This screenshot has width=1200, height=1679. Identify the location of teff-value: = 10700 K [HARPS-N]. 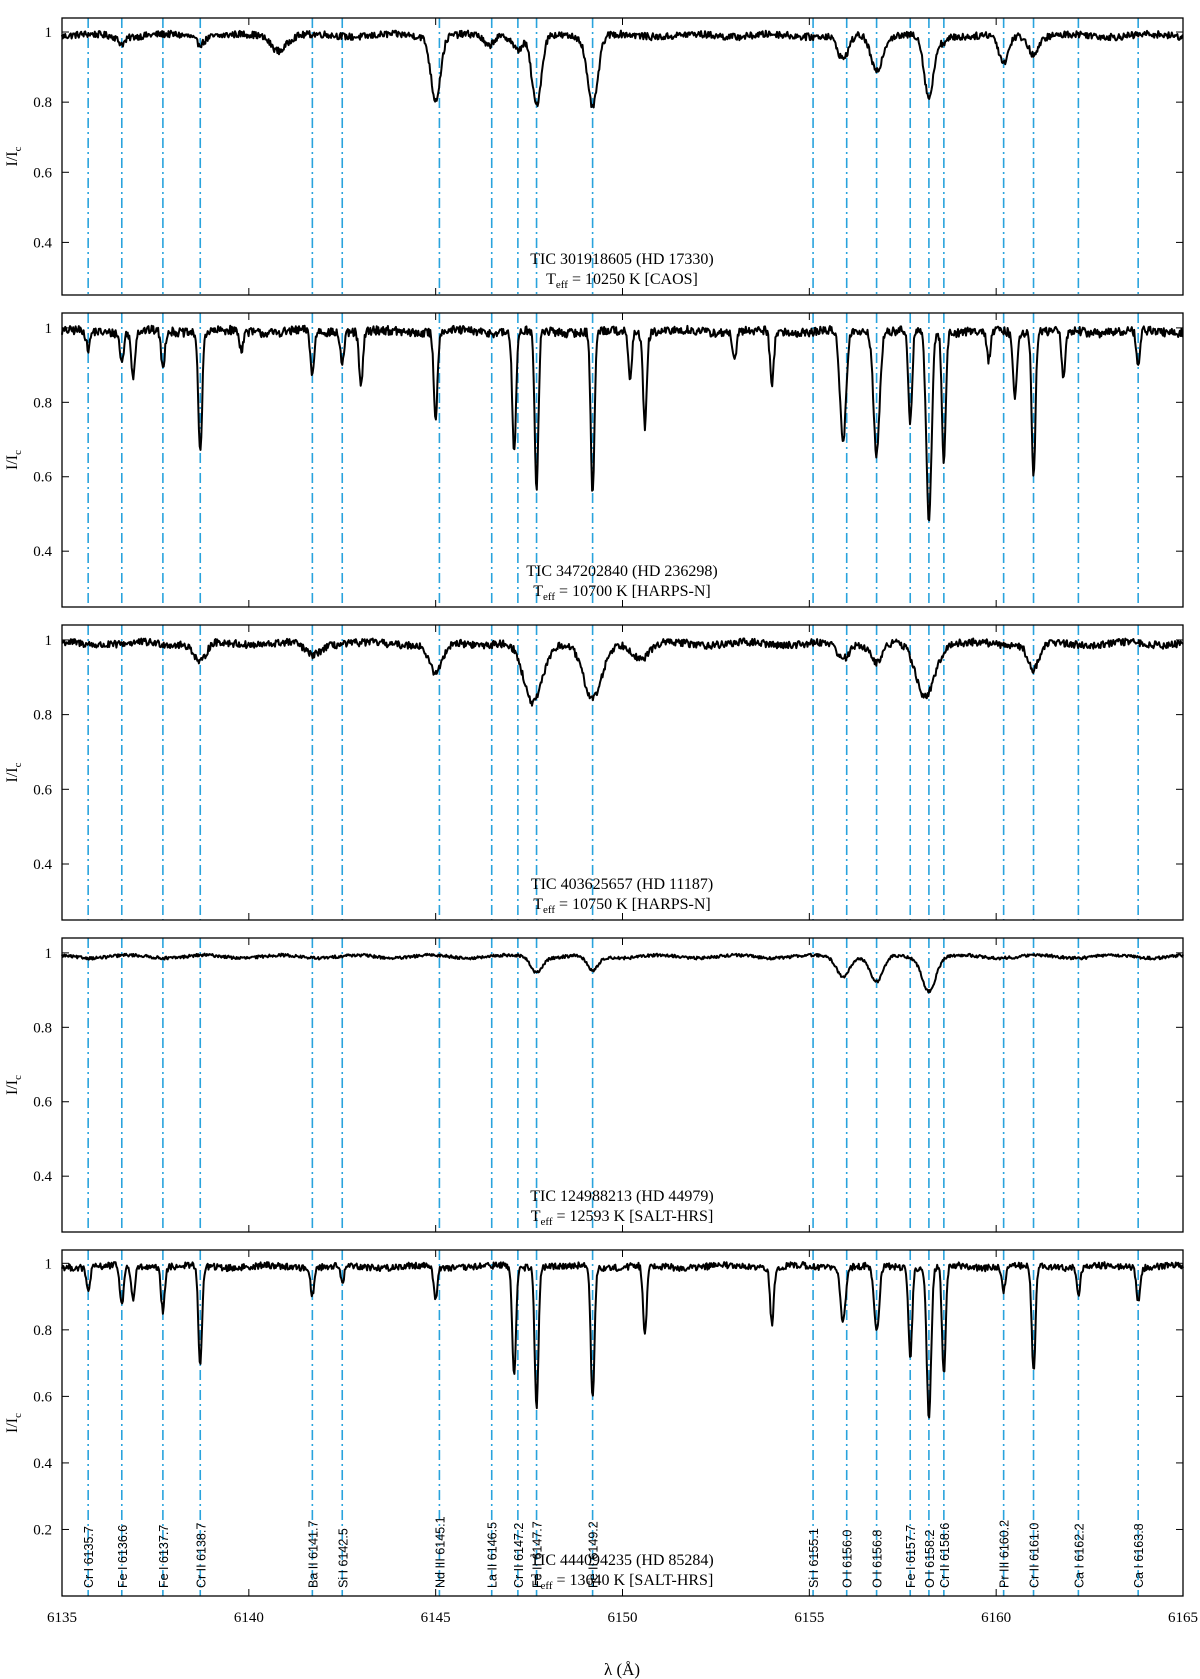
(633, 591).